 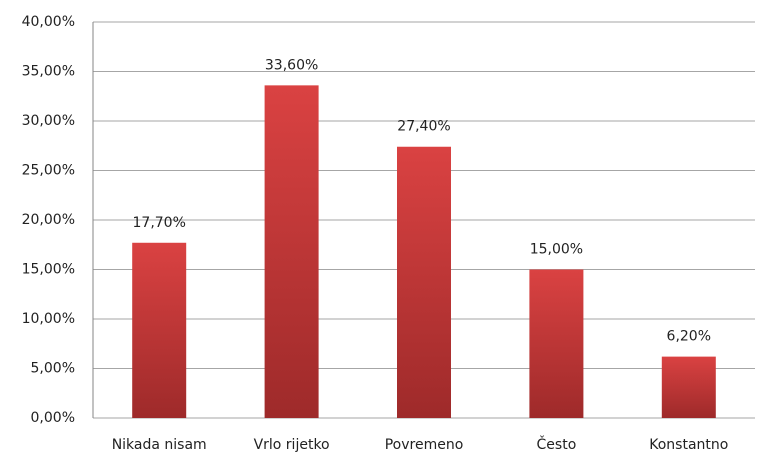 What do you see at coordinates (48, 319) in the screenshot?
I see `y-tick-label: 10,00%` at bounding box center [48, 319].